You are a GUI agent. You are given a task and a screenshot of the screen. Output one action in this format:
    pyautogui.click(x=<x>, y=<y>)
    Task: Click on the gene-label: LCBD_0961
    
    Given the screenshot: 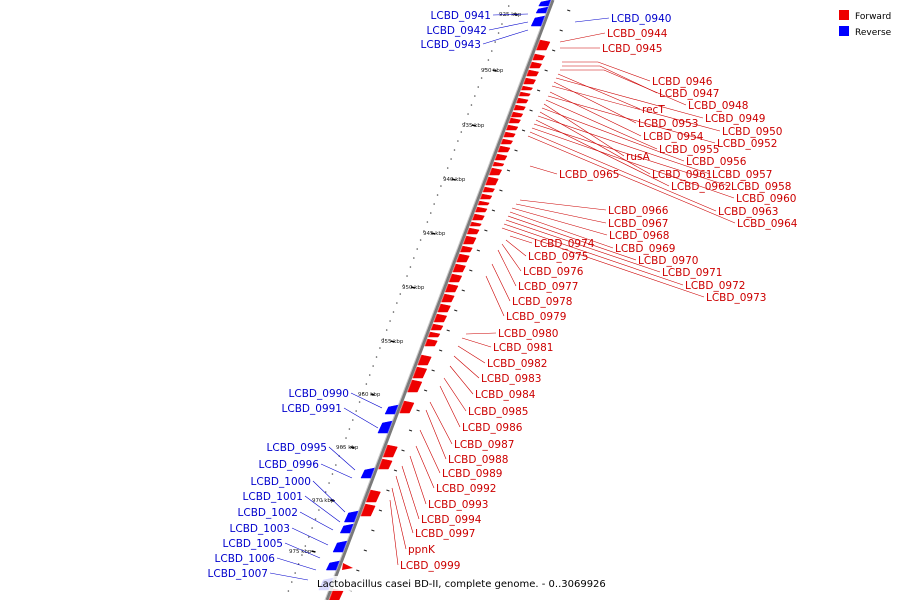 What is the action you would take?
    pyautogui.click(x=682, y=175)
    